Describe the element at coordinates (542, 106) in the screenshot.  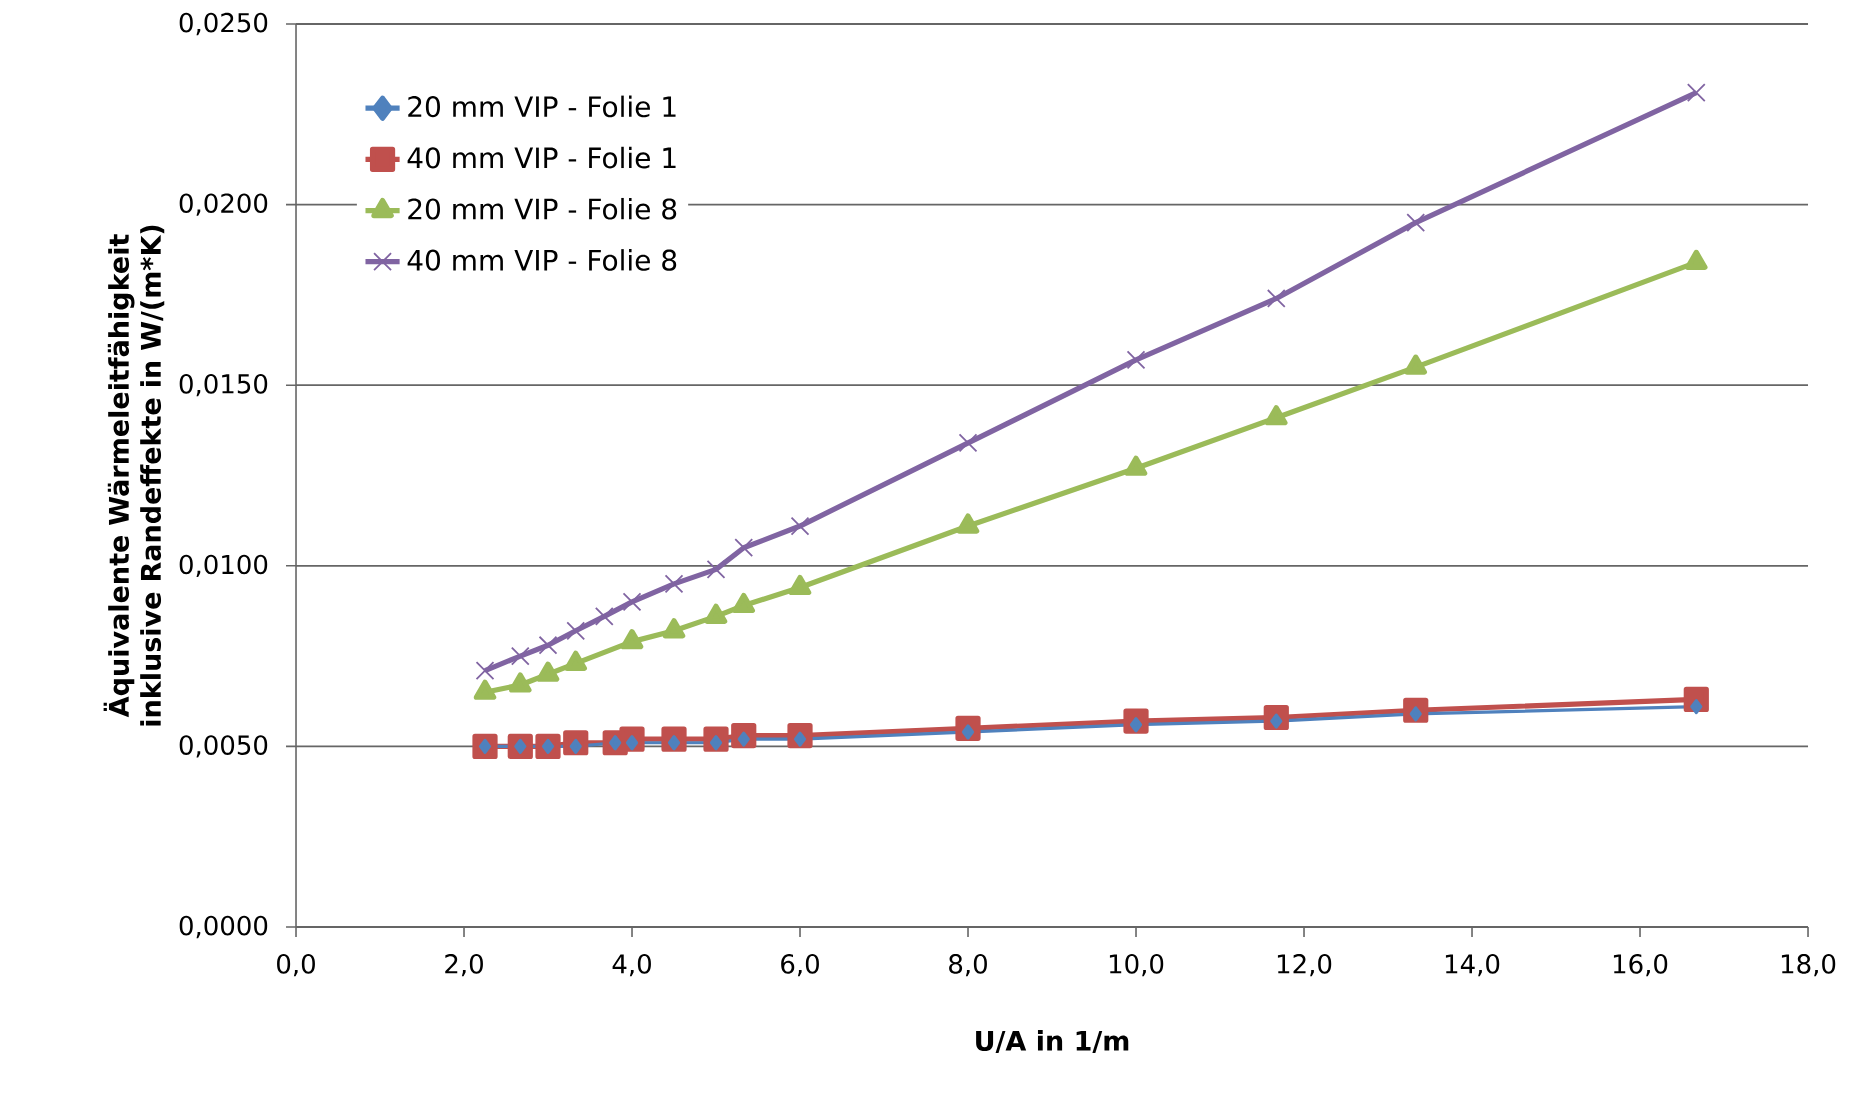
I see `legend-label: 20 mm VIP - Folie 1` at that location.